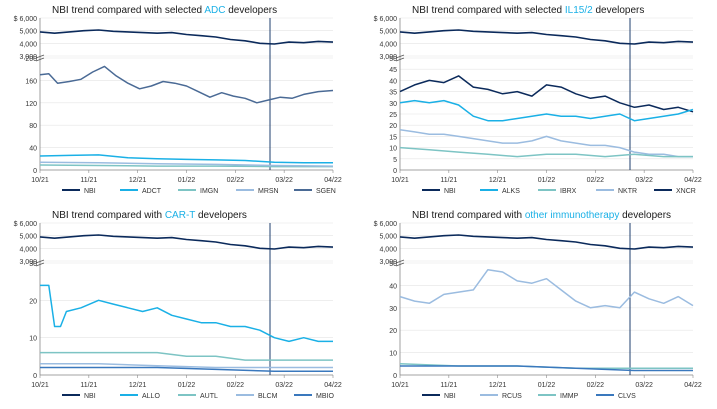 This screenshot has width=717, height=409. I want to click on legend-label-mbio: MBIO, so click(325, 396).